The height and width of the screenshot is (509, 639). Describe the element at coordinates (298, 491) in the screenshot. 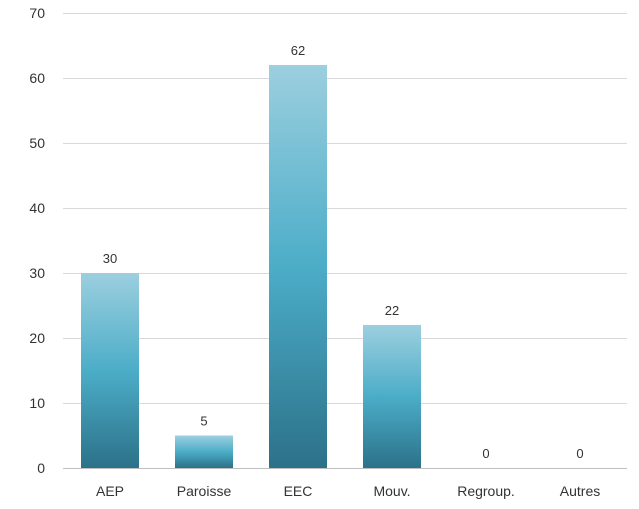

I see `x-tick-label: EEC` at that location.